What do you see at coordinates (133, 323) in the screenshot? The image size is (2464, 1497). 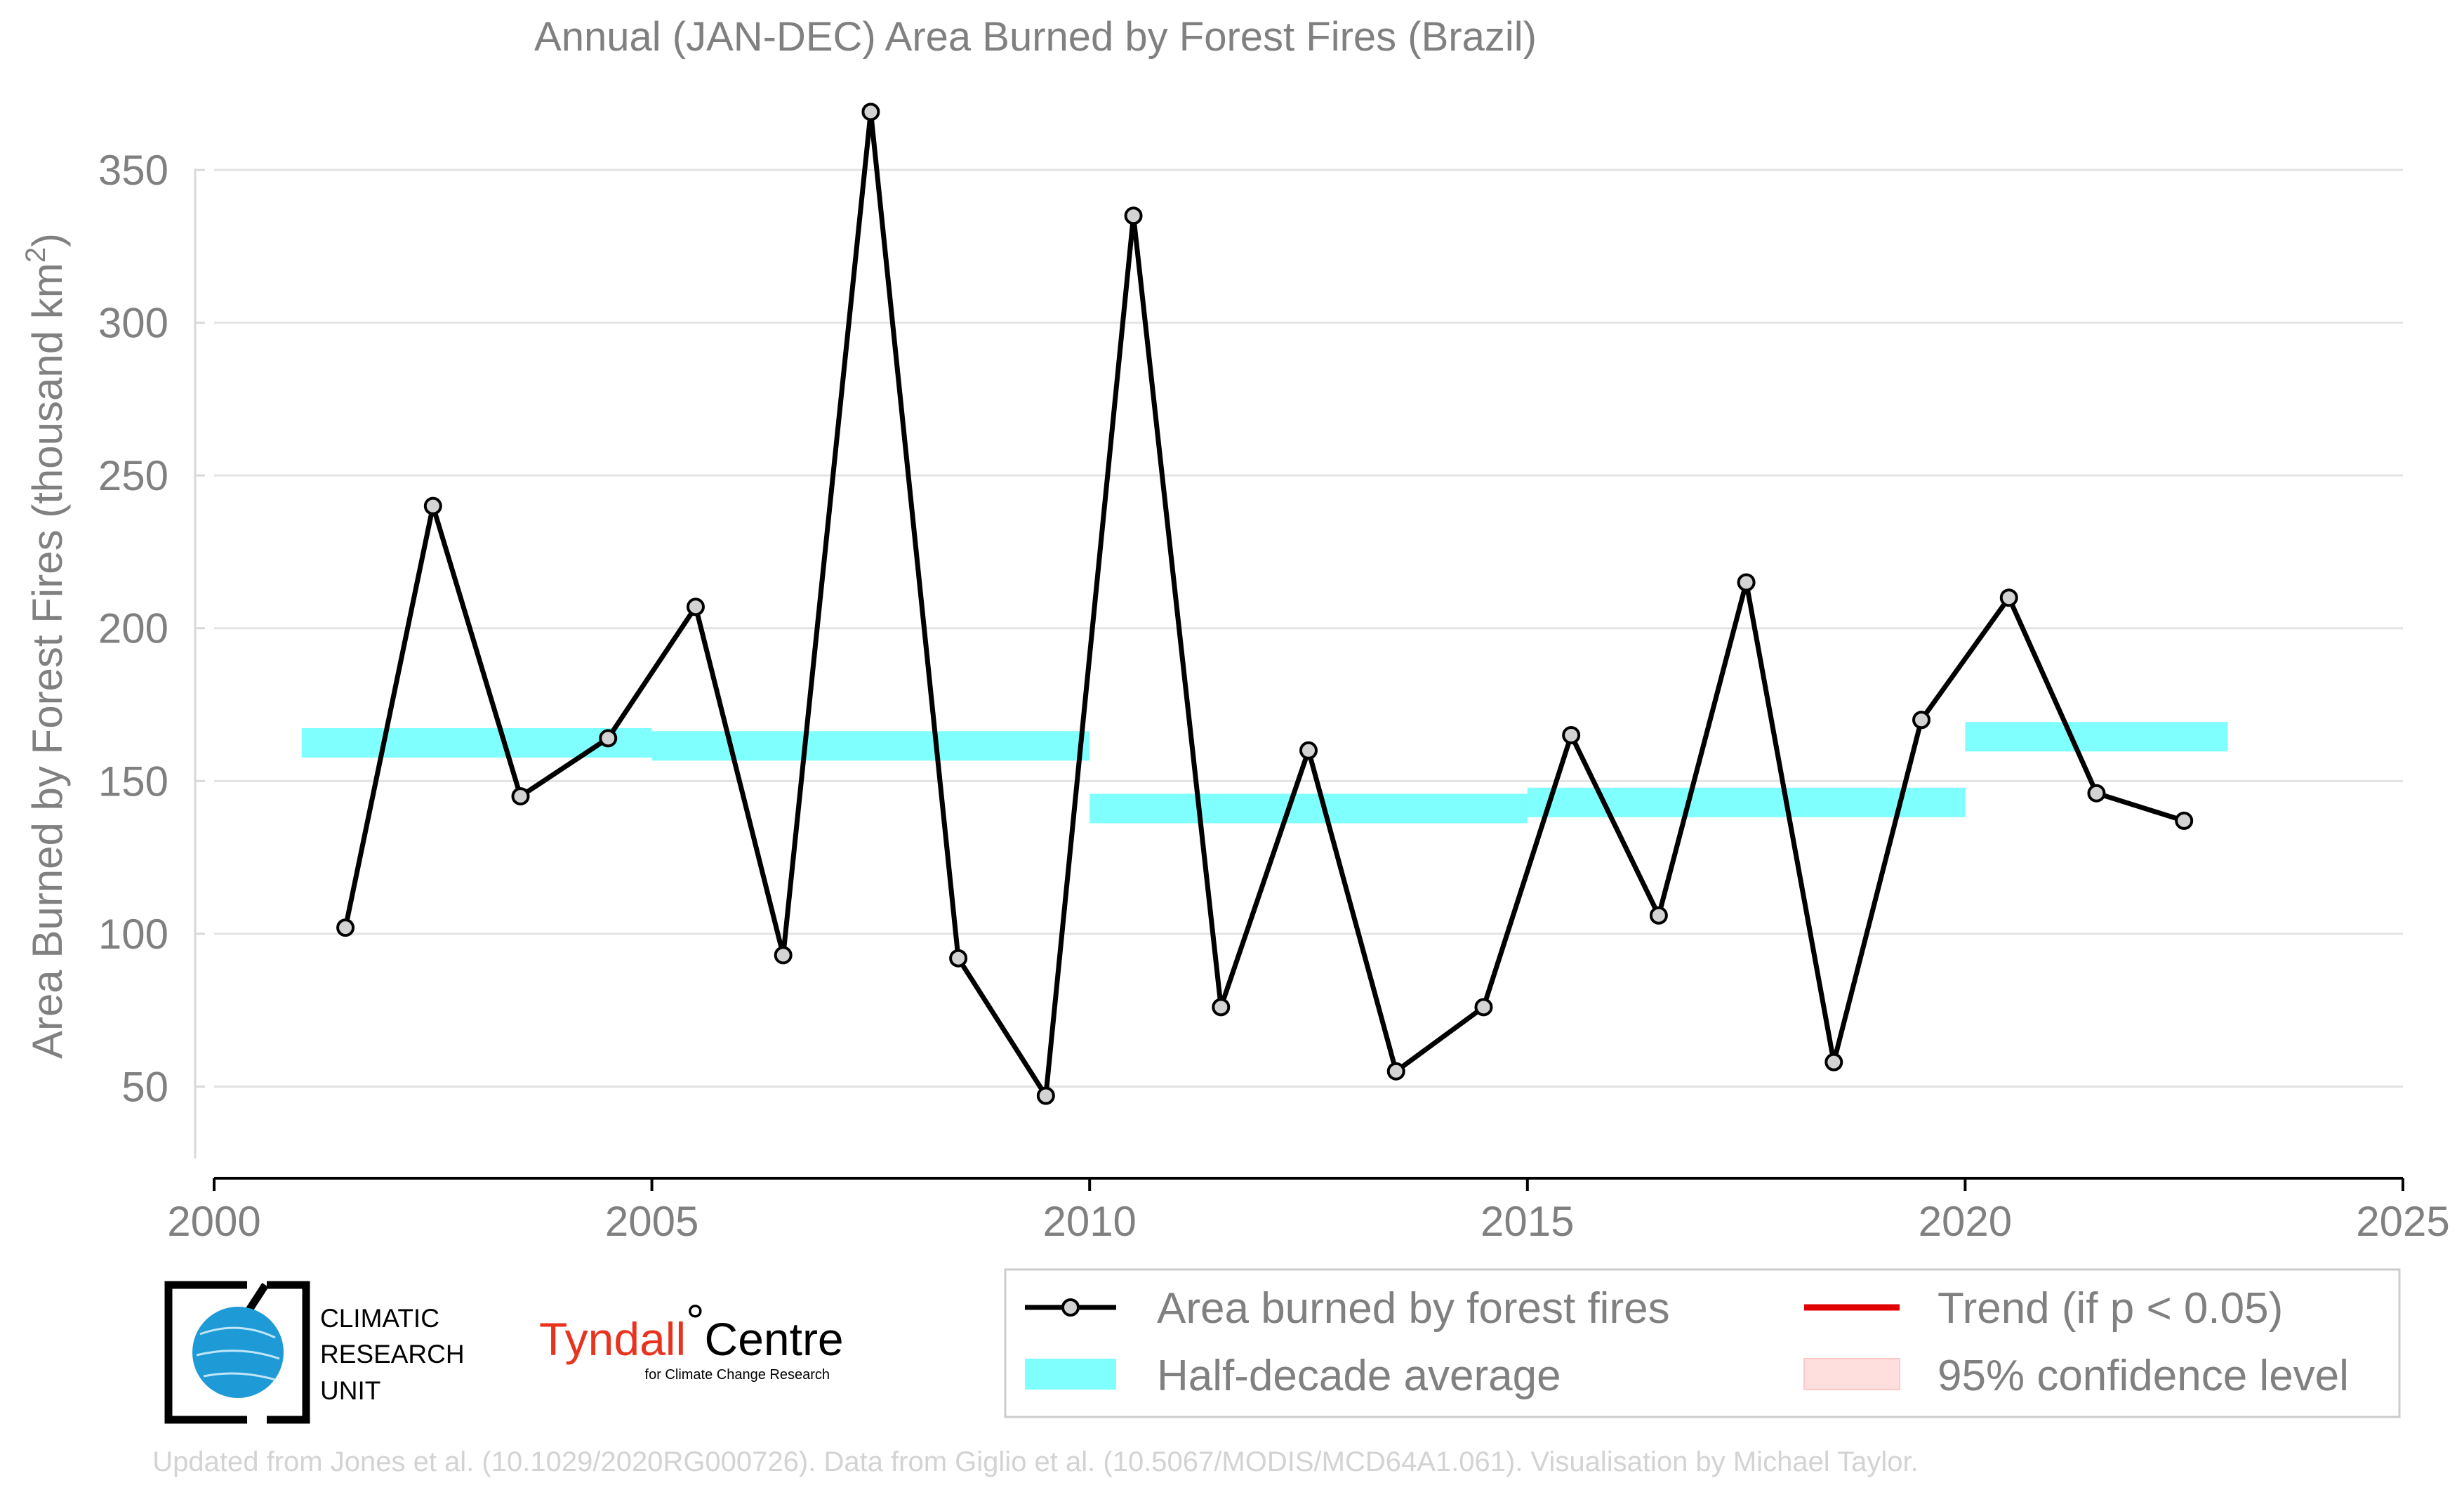 I see `y-tick-label: 300` at bounding box center [133, 323].